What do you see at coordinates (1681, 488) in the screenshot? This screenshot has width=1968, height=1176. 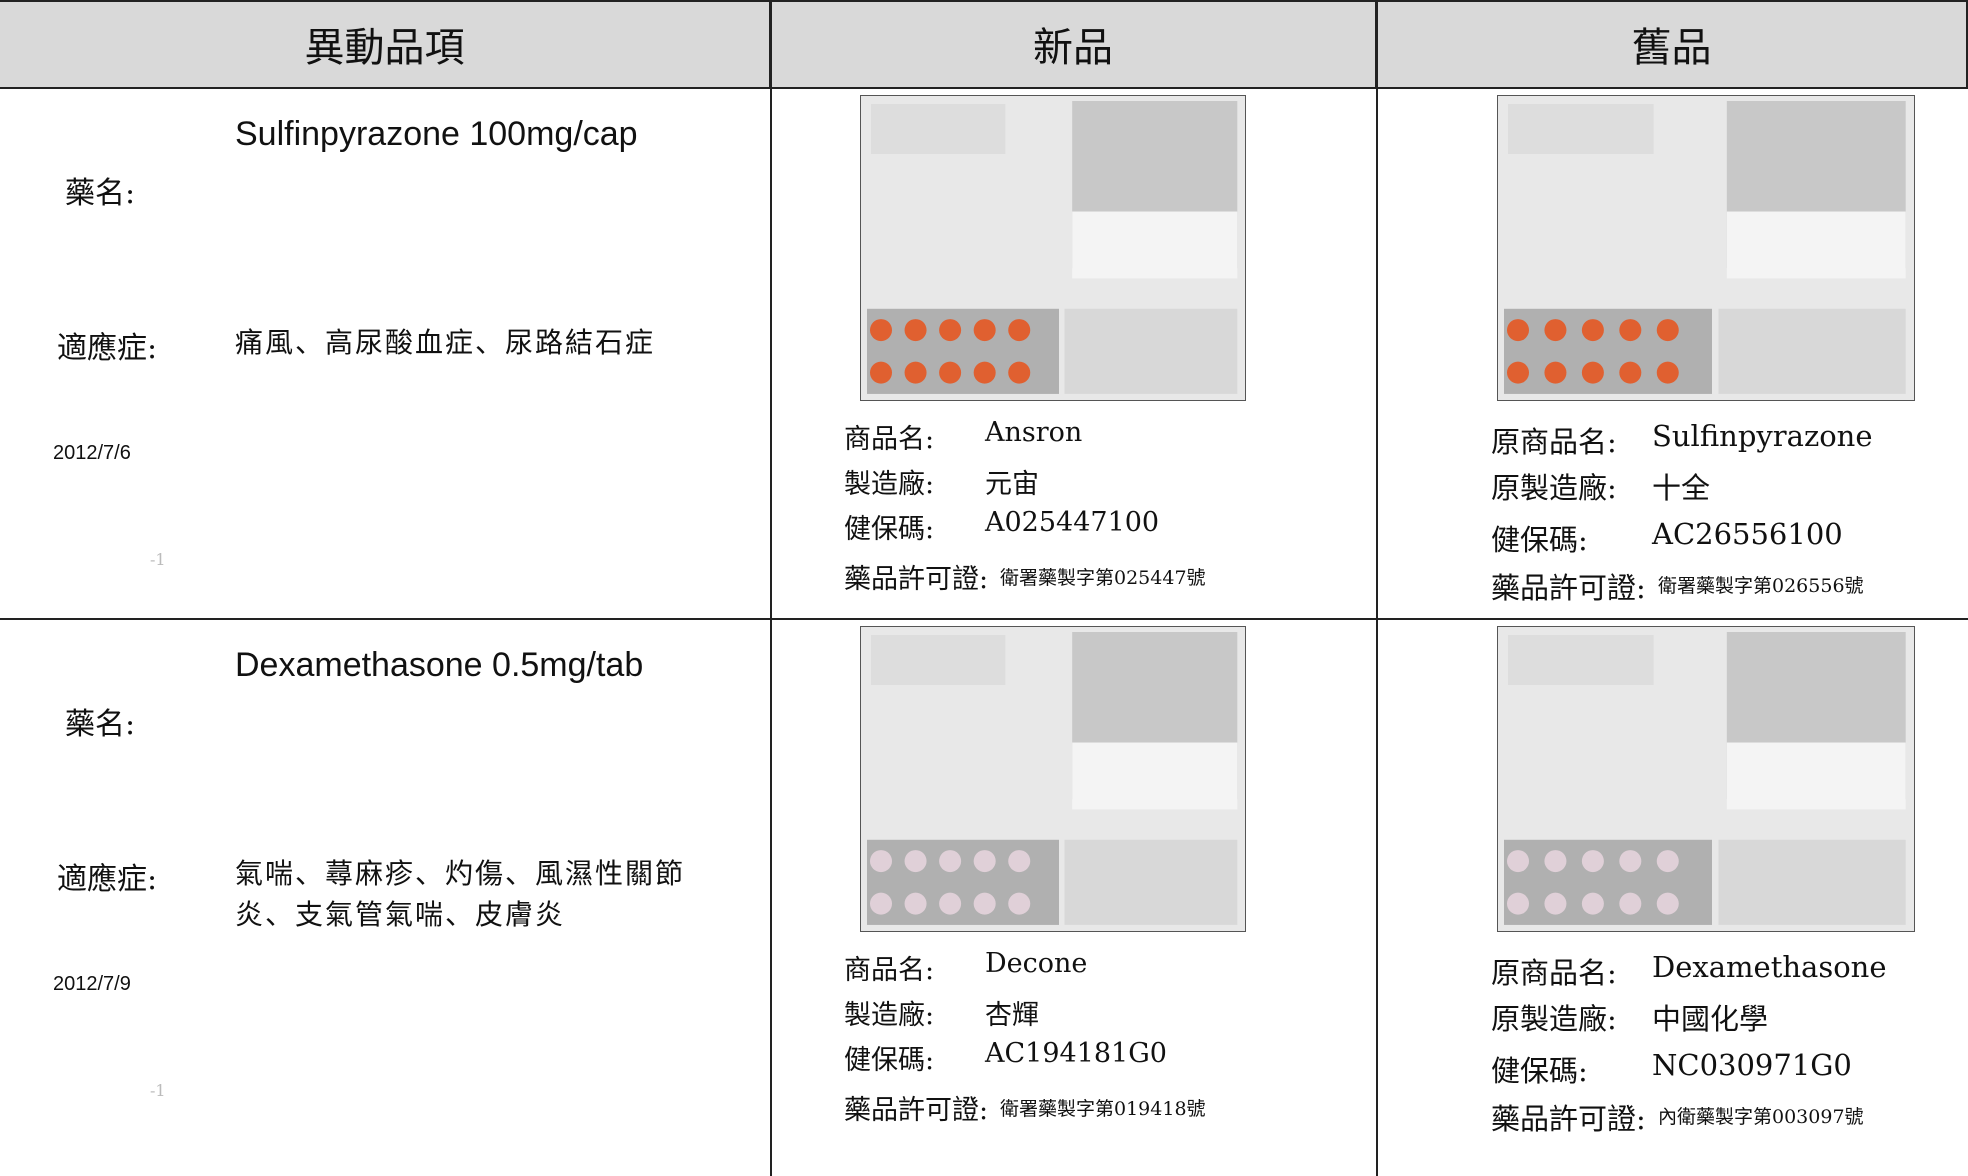 I see `field-value: 十全` at bounding box center [1681, 488].